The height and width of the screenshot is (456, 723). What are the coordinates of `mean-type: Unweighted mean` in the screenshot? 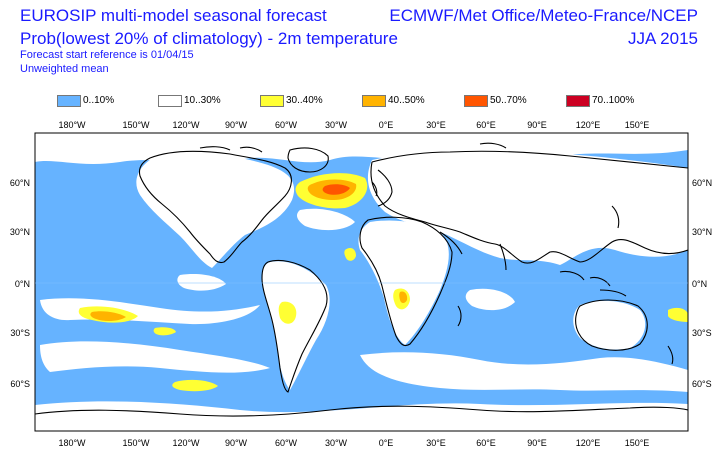 It's located at (64, 69).